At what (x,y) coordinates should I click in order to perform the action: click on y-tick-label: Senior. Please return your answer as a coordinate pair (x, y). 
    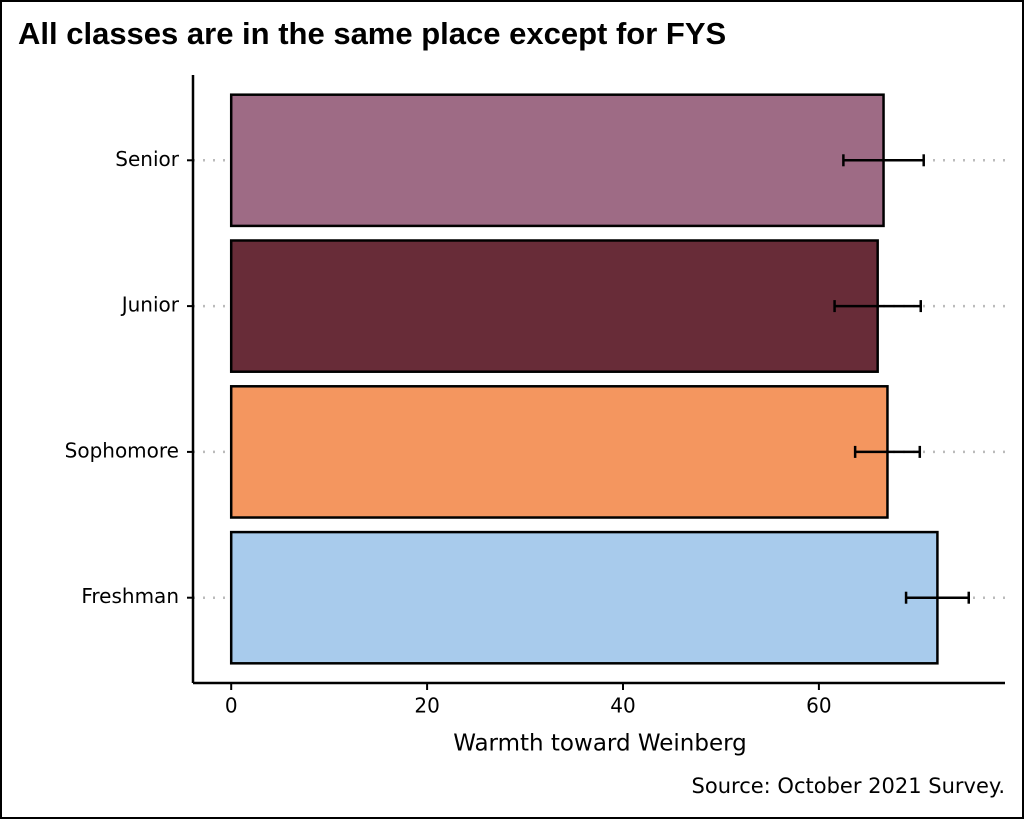
    Looking at the image, I should click on (147, 159).